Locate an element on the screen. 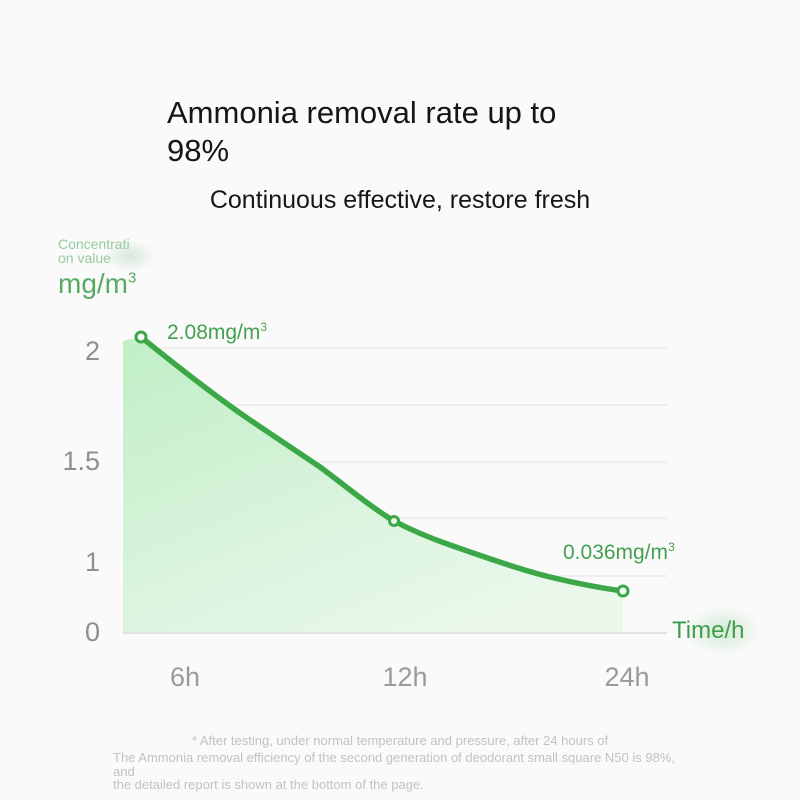  y-axis-unit-block: Concentrati on value mg/m3 is located at coordinates (97, 268).